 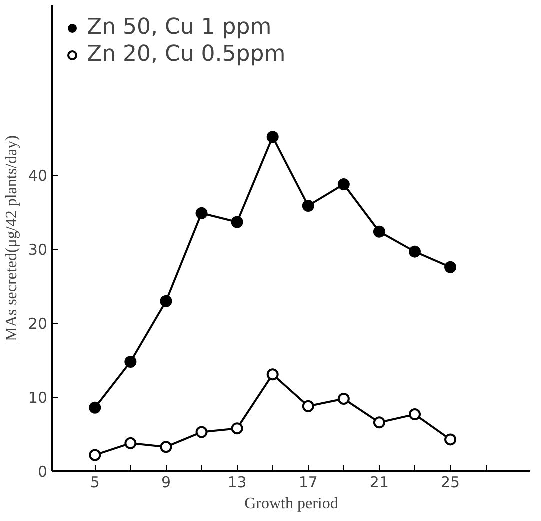 I want to click on legend-label: Zn 20, Cu 0.5ppm, so click(x=186, y=54).